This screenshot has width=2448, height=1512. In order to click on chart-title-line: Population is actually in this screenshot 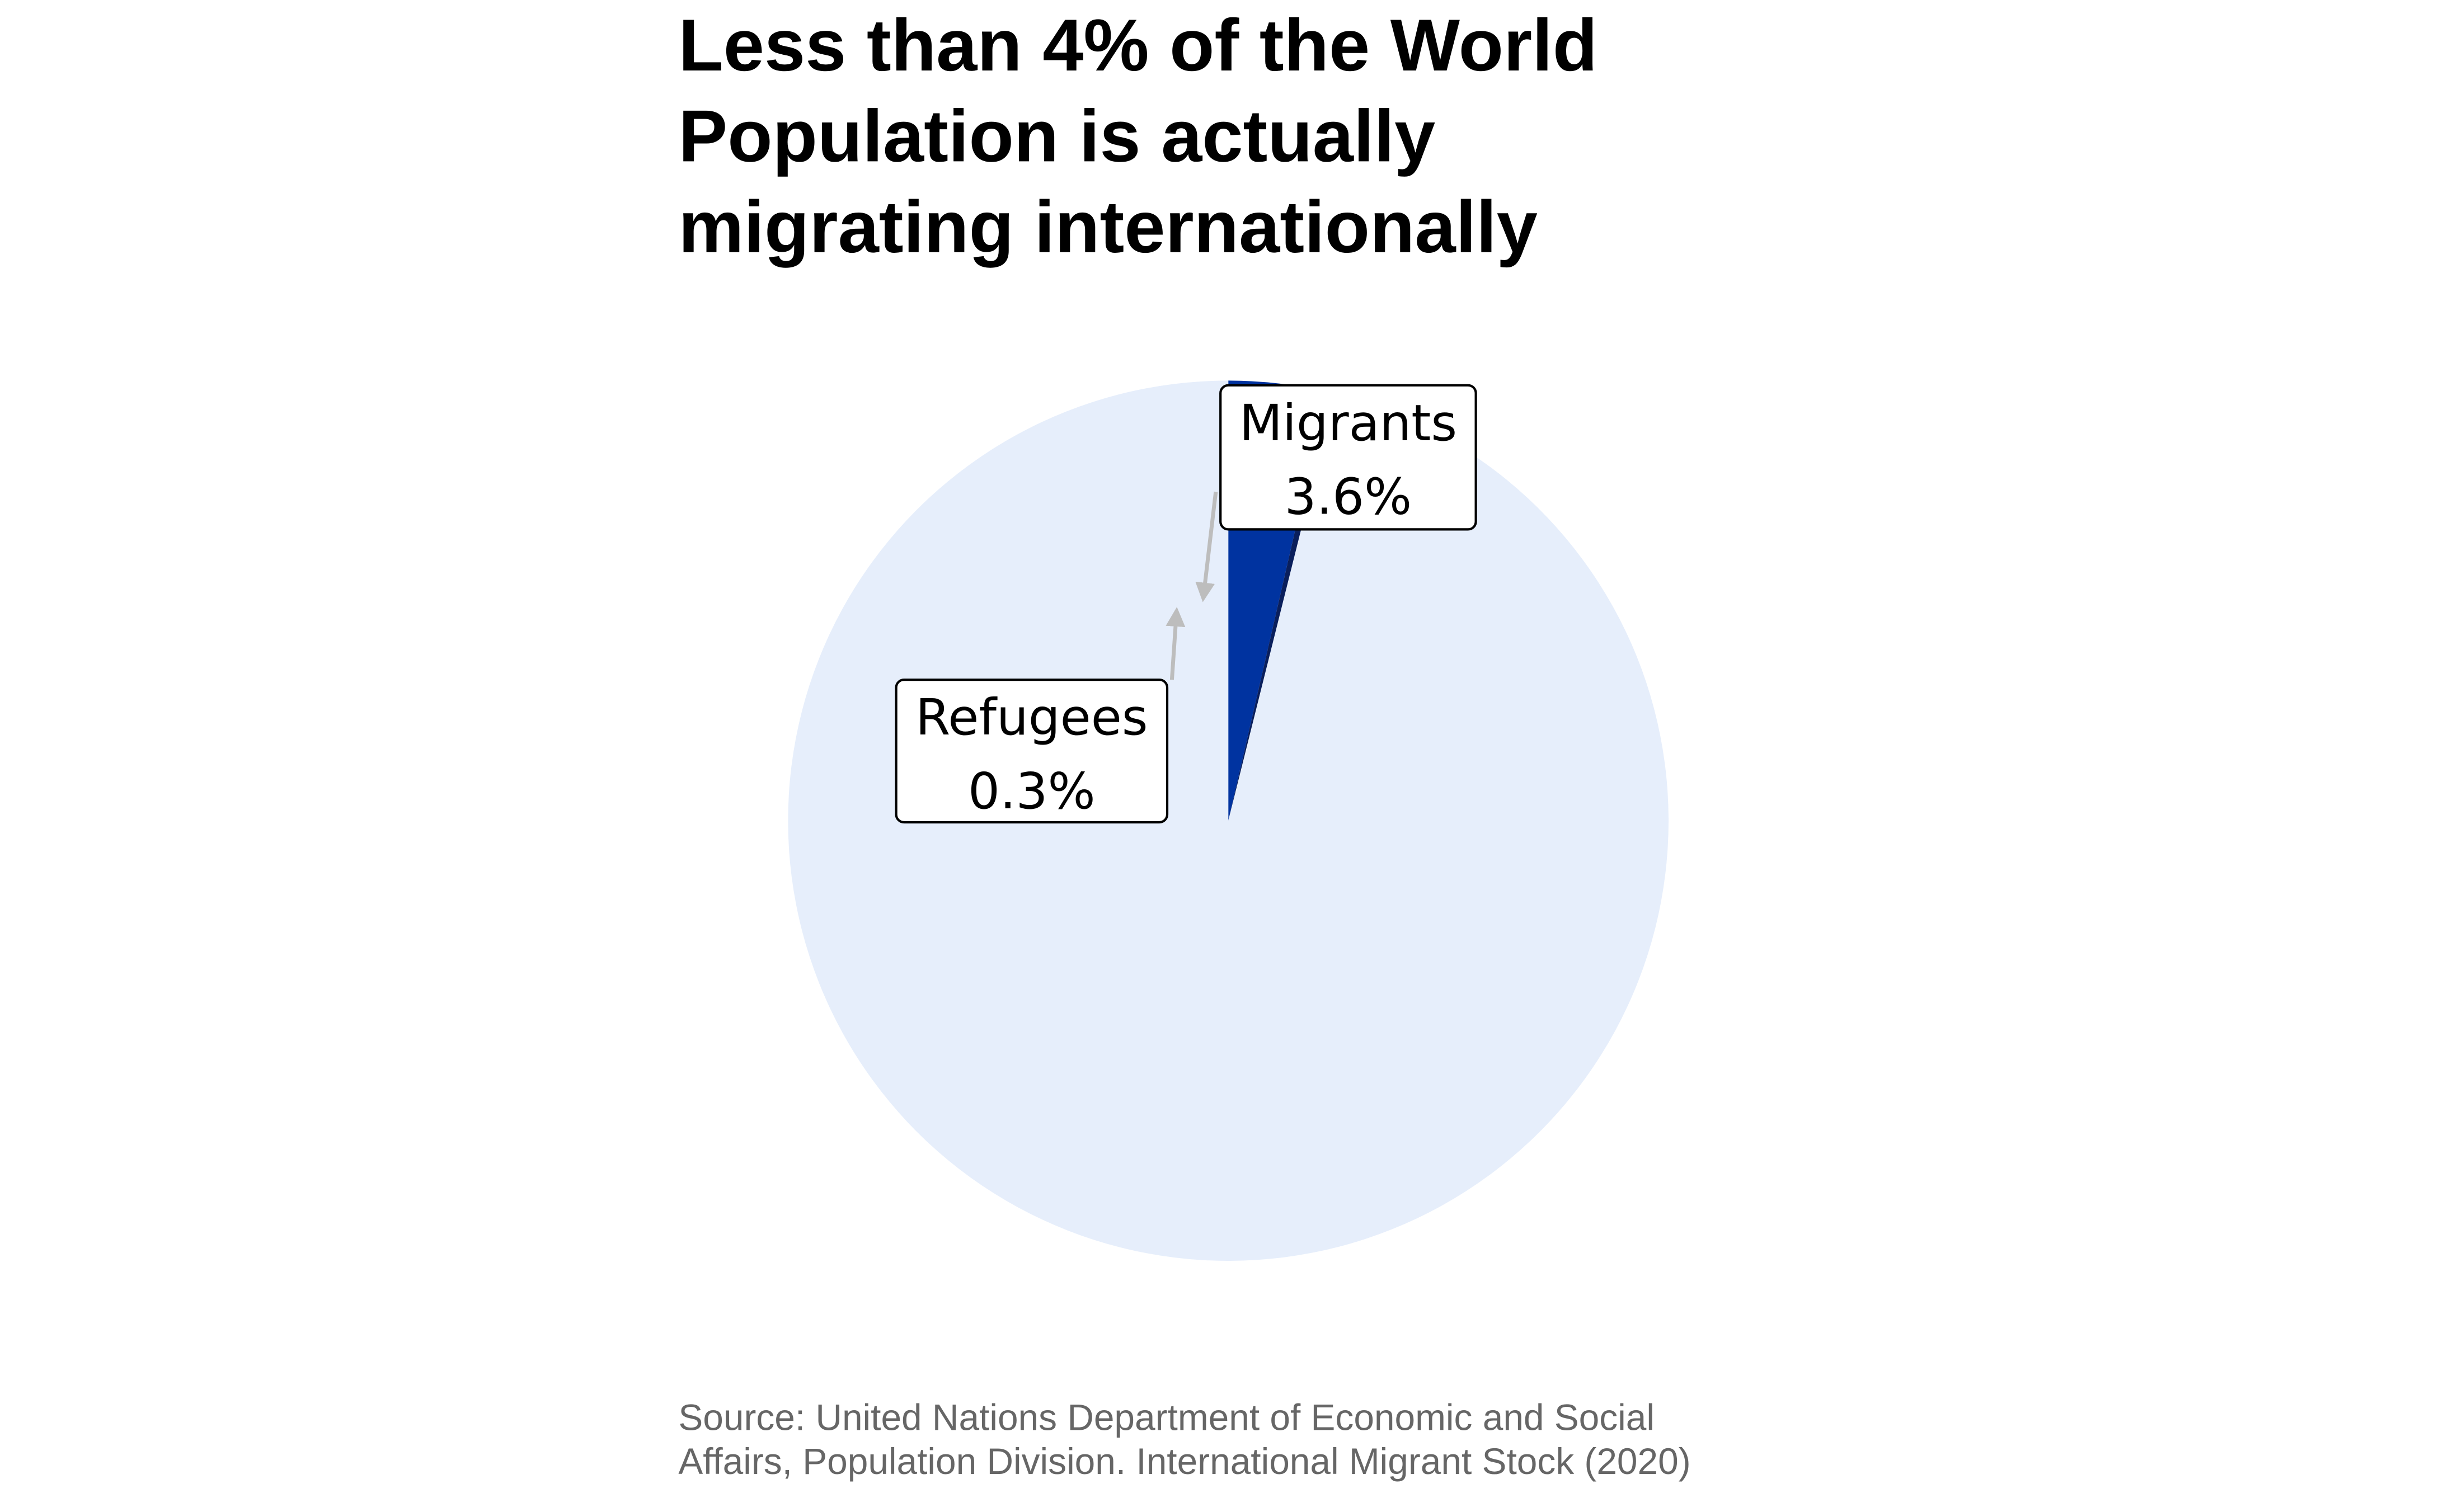, I will do `click(1057, 136)`.